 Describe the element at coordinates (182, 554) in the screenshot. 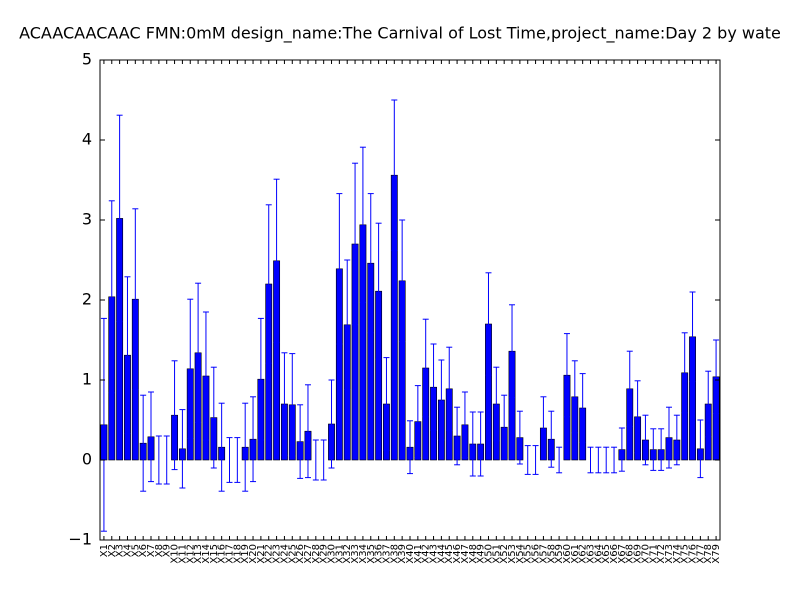

I see `x-tick-label: X11` at that location.